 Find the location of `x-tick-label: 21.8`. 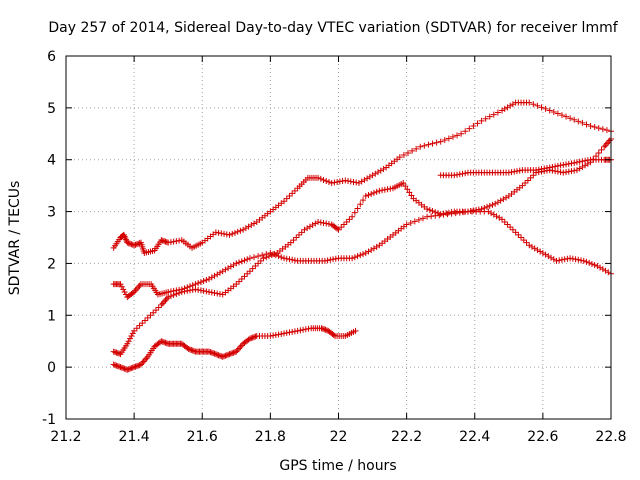

x-tick-label: 21.8 is located at coordinates (270, 437).